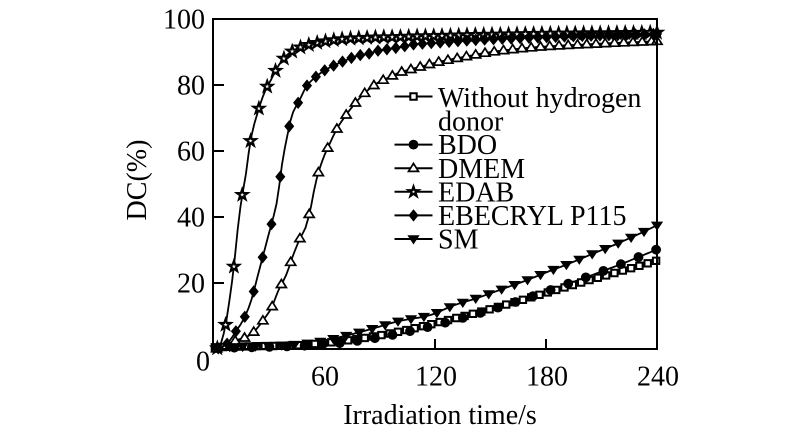 The image size is (800, 439). What do you see at coordinates (184, 20) in the screenshot?
I see `svg-text: 100` at bounding box center [184, 20].